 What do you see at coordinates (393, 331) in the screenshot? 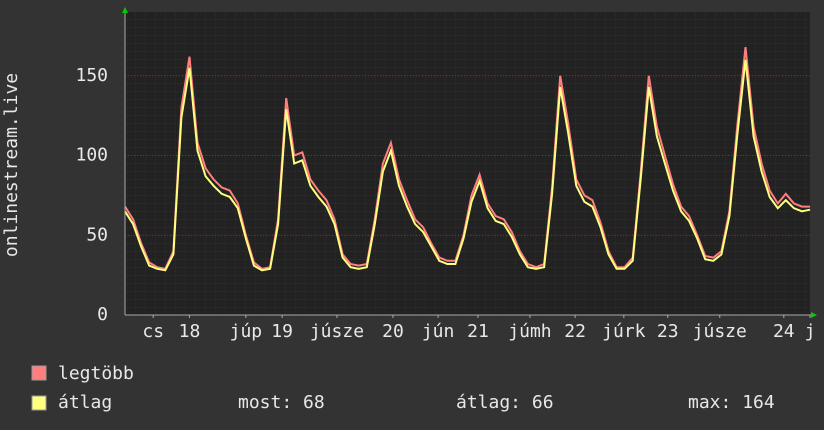
I see `x-tick-label: 20` at bounding box center [393, 331].